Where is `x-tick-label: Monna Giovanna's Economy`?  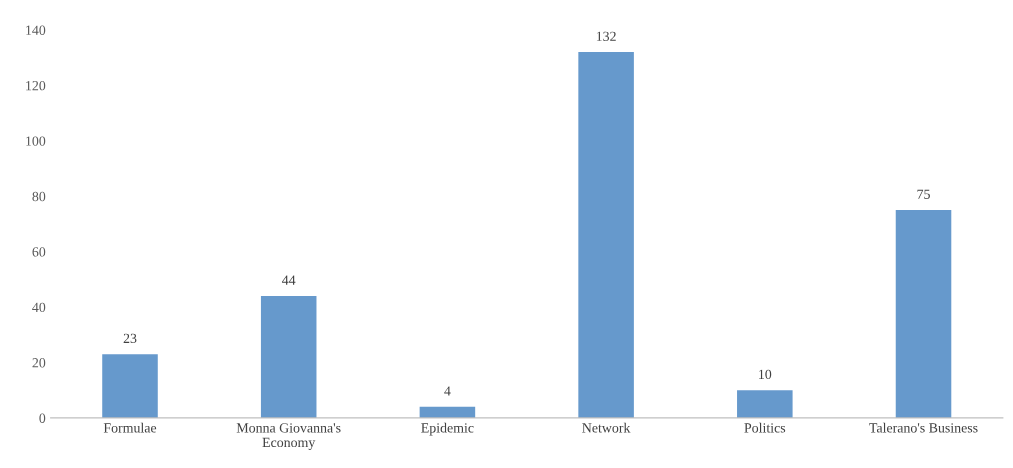 x-tick-label: Monna Giovanna's Economy is located at coordinates (288, 436).